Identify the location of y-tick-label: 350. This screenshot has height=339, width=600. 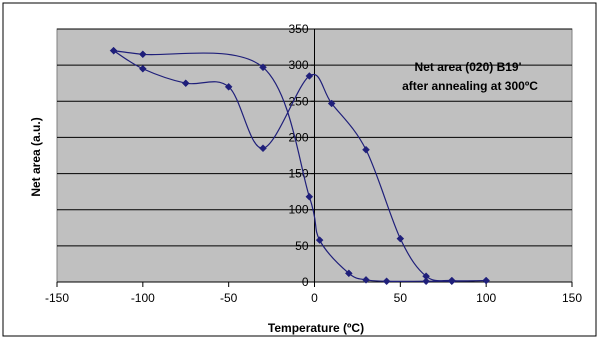
(298, 29).